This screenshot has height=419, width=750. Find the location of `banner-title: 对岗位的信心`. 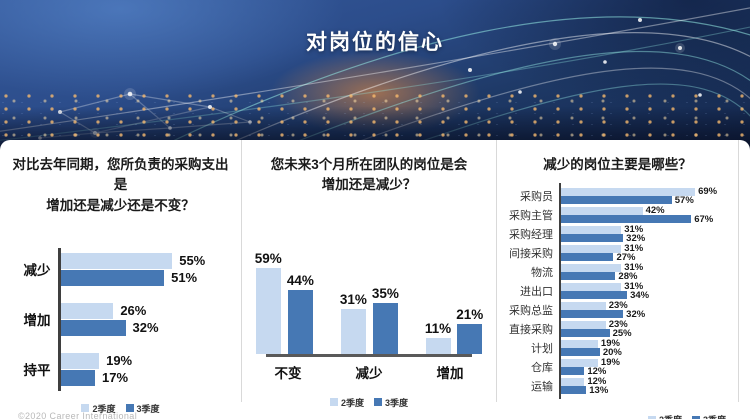

banner-title: 对岗位的信心 is located at coordinates (375, 42).